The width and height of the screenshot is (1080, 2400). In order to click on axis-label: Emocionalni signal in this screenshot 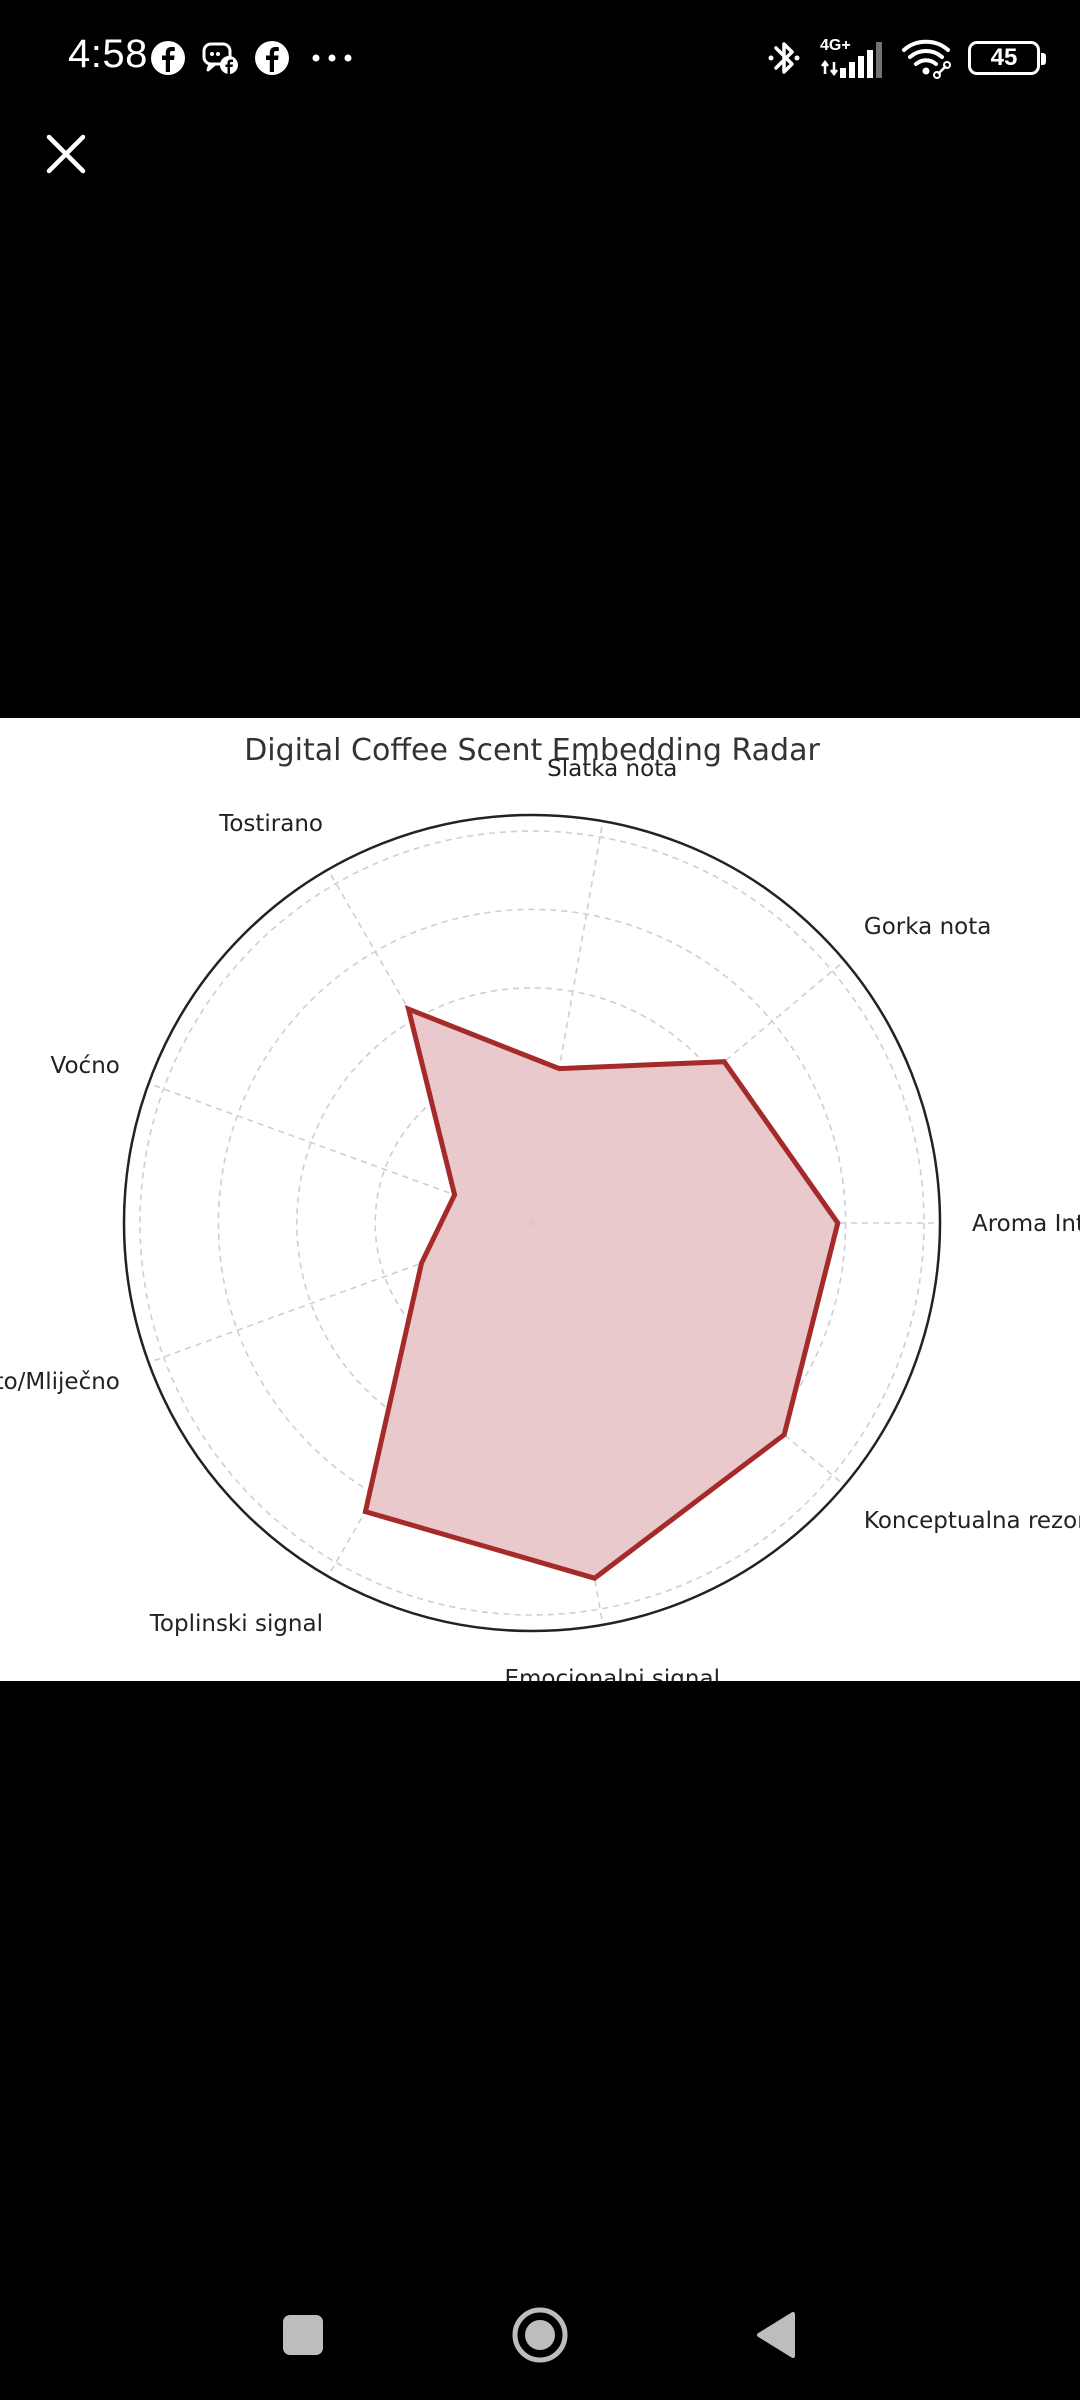, I will do `click(612, 1673)`.